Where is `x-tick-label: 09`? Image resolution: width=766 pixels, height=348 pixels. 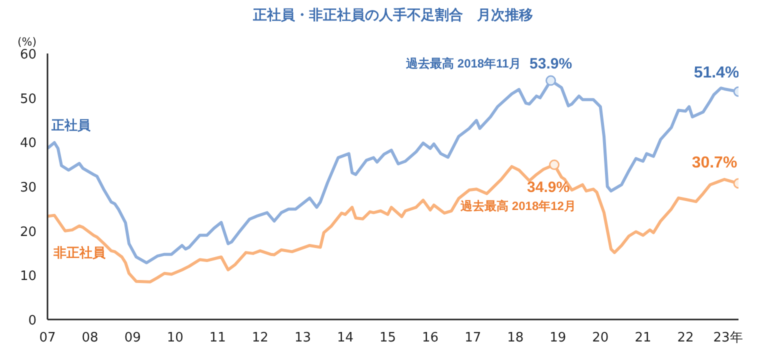 x-tick-label: 09 is located at coordinates (132, 338).